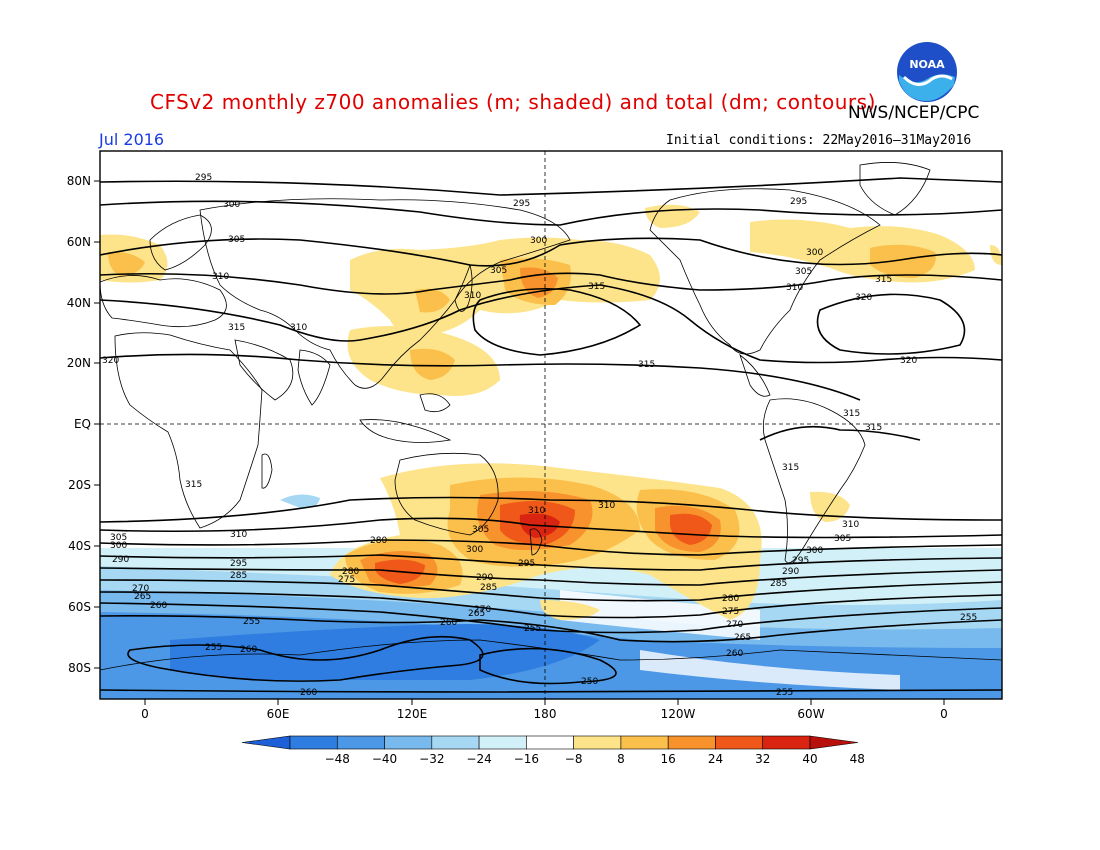  I want to click on lat-label: 80N, so click(79, 181).